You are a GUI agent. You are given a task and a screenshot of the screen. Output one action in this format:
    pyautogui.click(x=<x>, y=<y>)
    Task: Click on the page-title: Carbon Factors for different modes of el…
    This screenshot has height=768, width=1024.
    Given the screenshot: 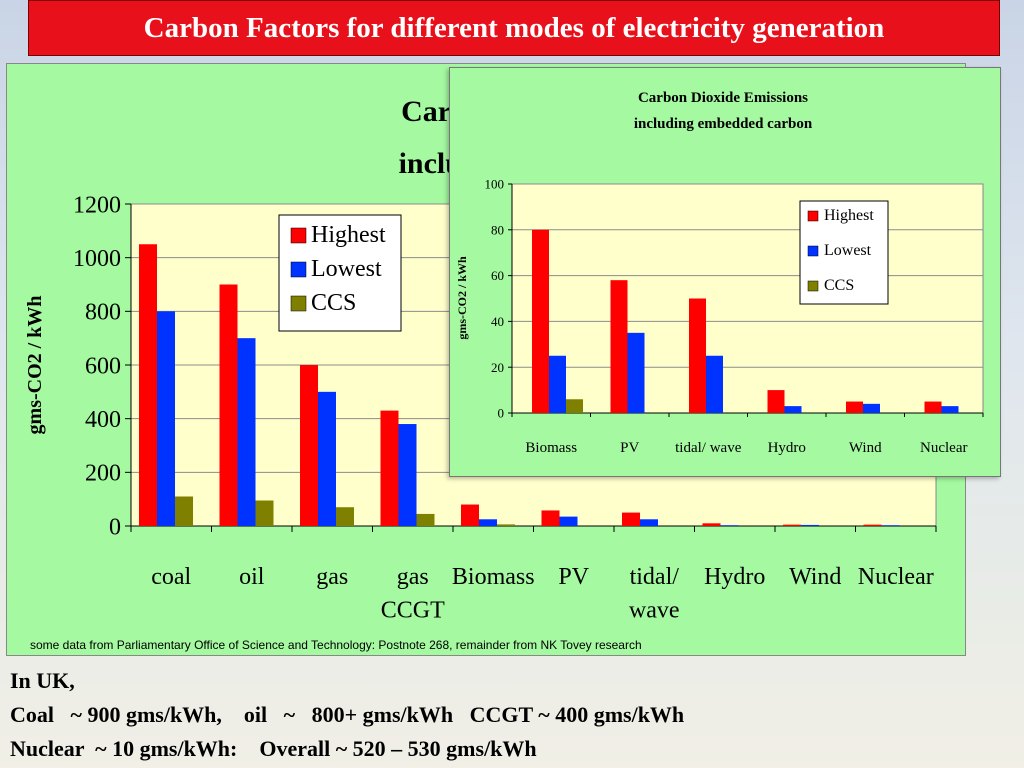 What is the action you would take?
    pyautogui.click(x=514, y=27)
    